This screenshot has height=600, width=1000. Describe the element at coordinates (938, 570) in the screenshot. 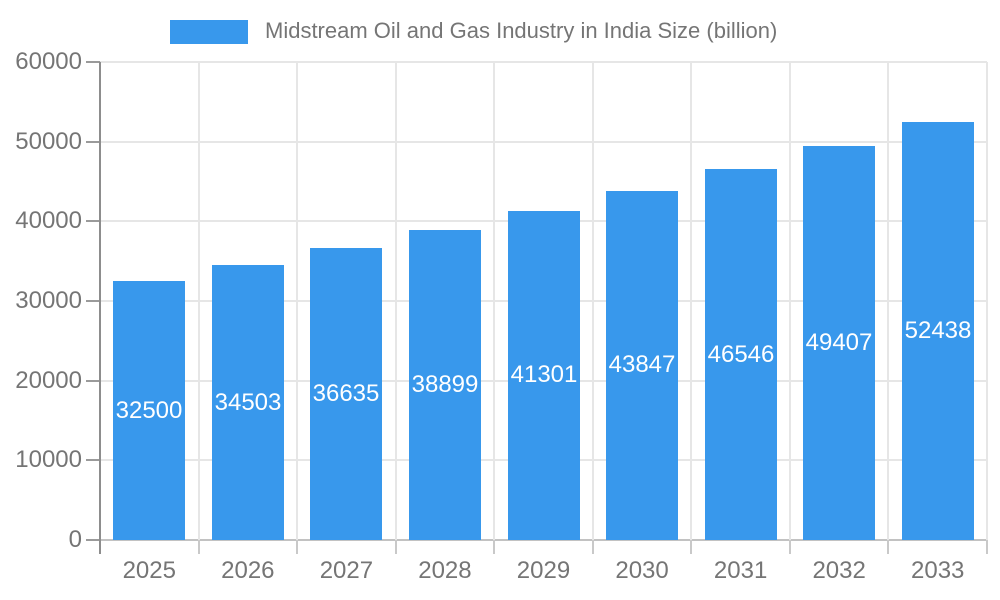

I see `x-axis-label: 2033` at that location.